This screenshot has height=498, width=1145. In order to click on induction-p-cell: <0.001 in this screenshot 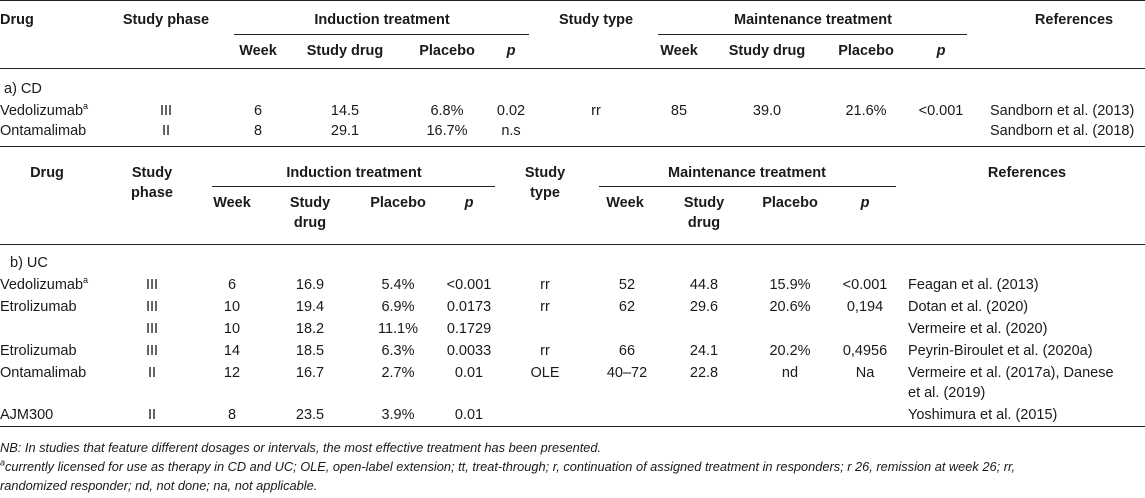, I will do `click(469, 285)`.